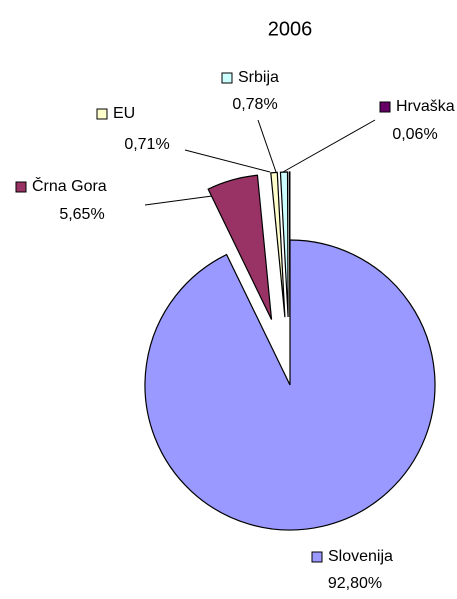 This screenshot has width=457, height=599. What do you see at coordinates (355, 583) in the screenshot?
I see `value-label: 92,80%` at bounding box center [355, 583].